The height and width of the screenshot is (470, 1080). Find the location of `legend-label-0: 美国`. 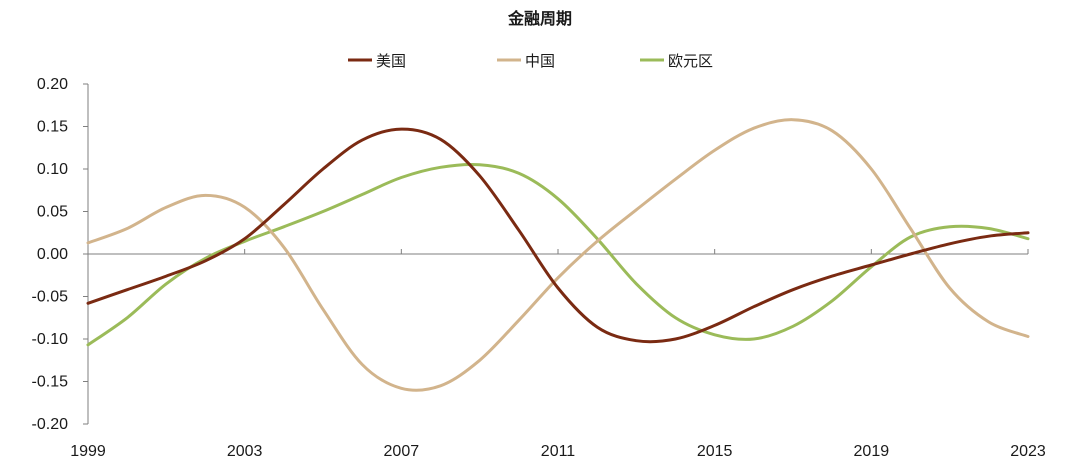

legend-label-0: 美国 is located at coordinates (391, 61).